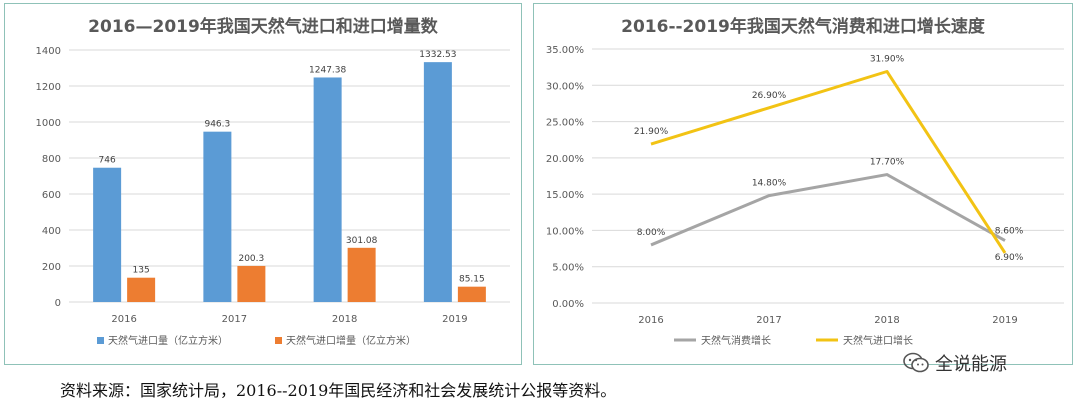 The width and height of the screenshot is (1080, 412). Describe the element at coordinates (769, 96) in the screenshot. I see `data-label: 26.90%` at that location.